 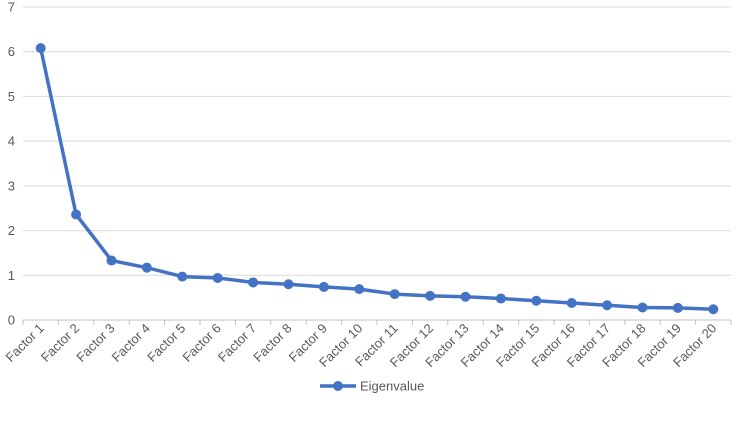 What do you see at coordinates (95, 343) in the screenshot?
I see `x-tick-label: Factor 3` at bounding box center [95, 343].